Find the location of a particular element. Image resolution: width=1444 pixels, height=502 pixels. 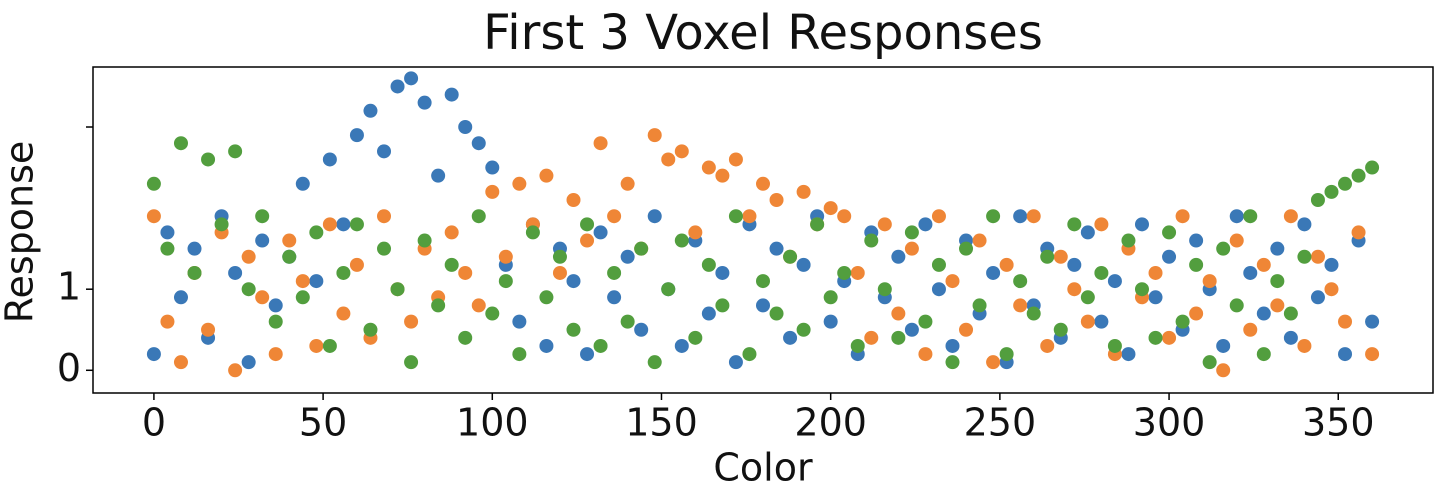

chart-title: First 3 Voxel Responses is located at coordinates (763, 33).